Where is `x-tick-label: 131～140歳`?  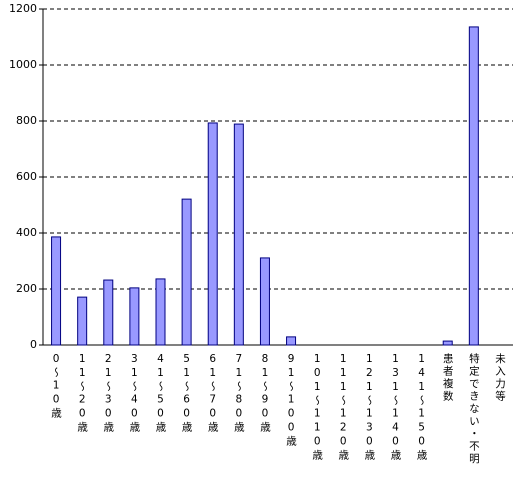 x-tick-label: 131～140歳 is located at coordinates (396, 407).